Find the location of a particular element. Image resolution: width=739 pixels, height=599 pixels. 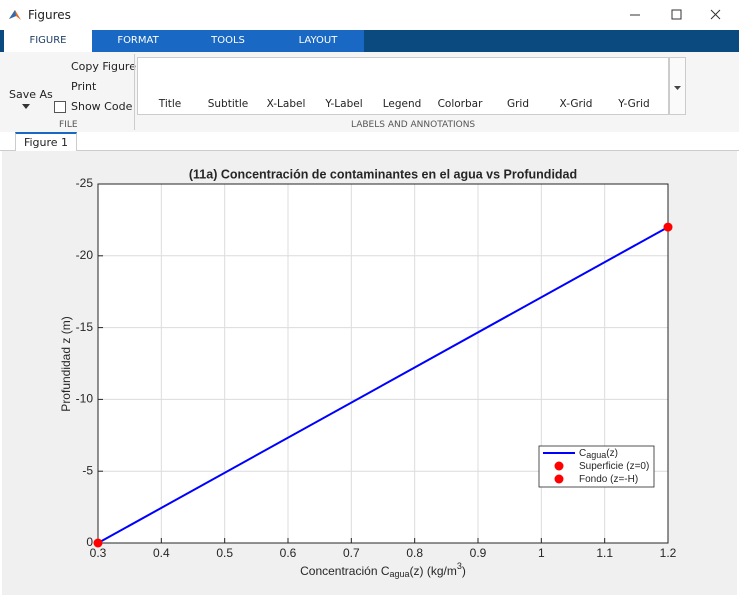

legend-label: Fondo (z=-H) is located at coordinates (608, 479).